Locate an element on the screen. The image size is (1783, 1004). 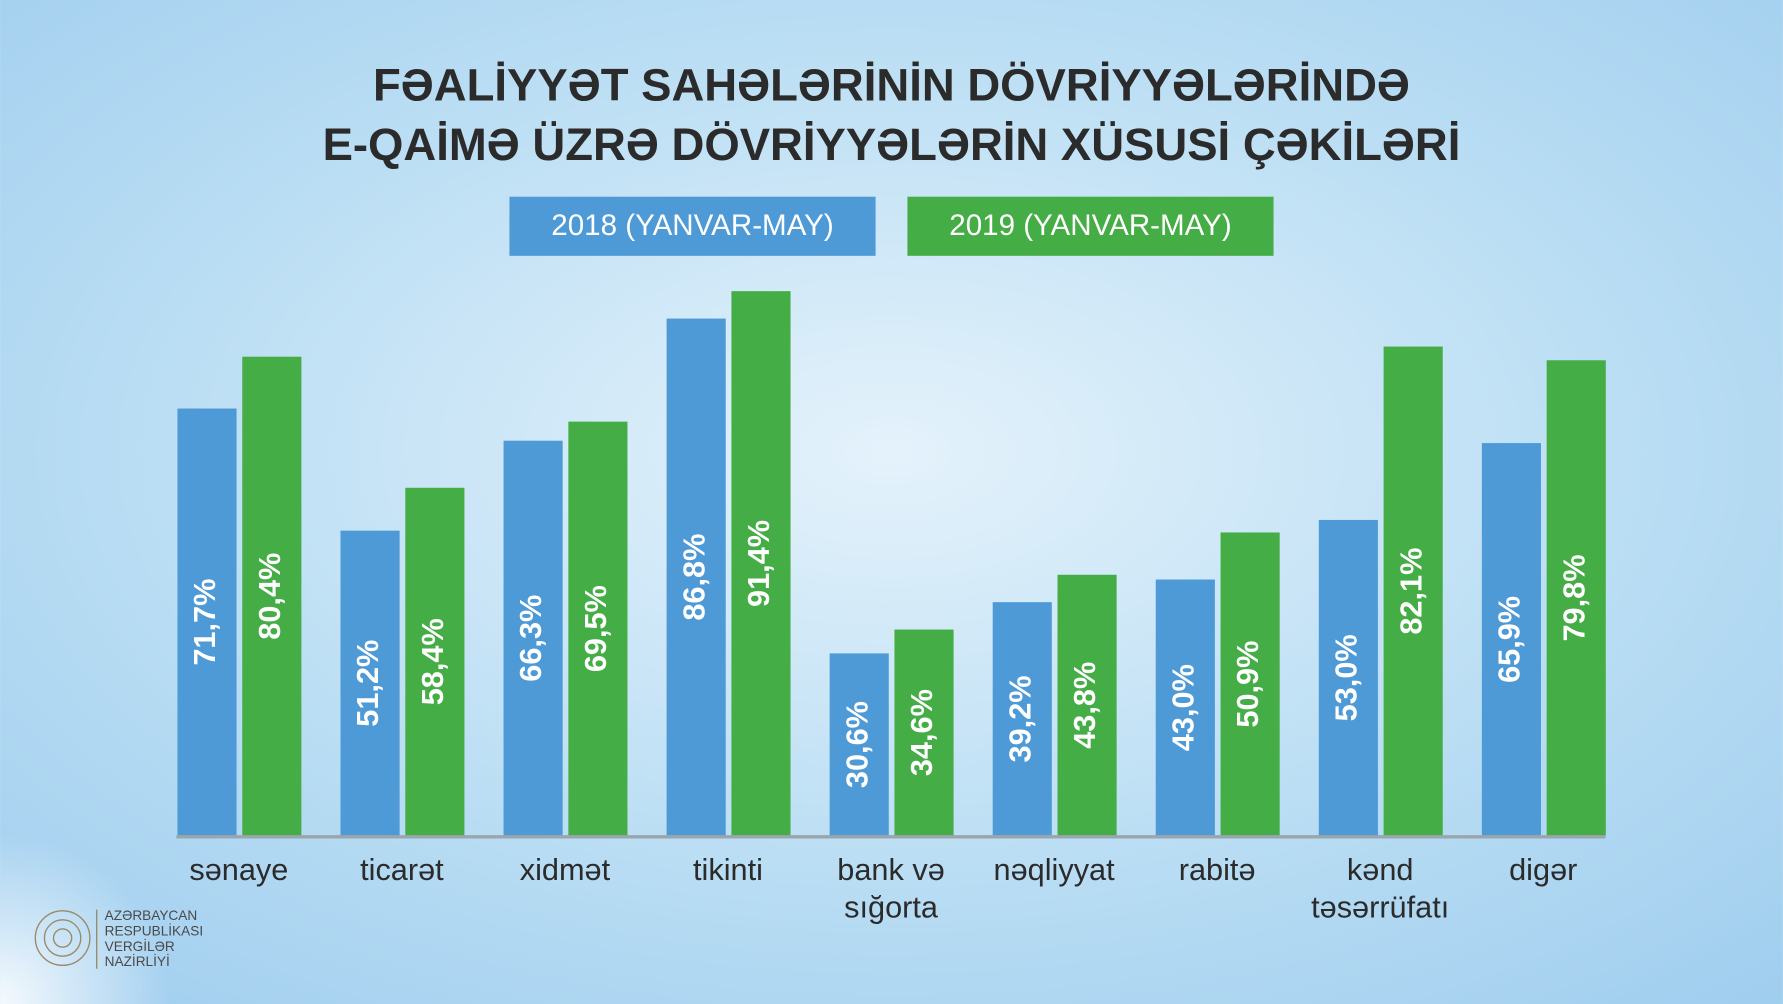
x-tick-label: bank və sığorta is located at coordinates (890, 888).